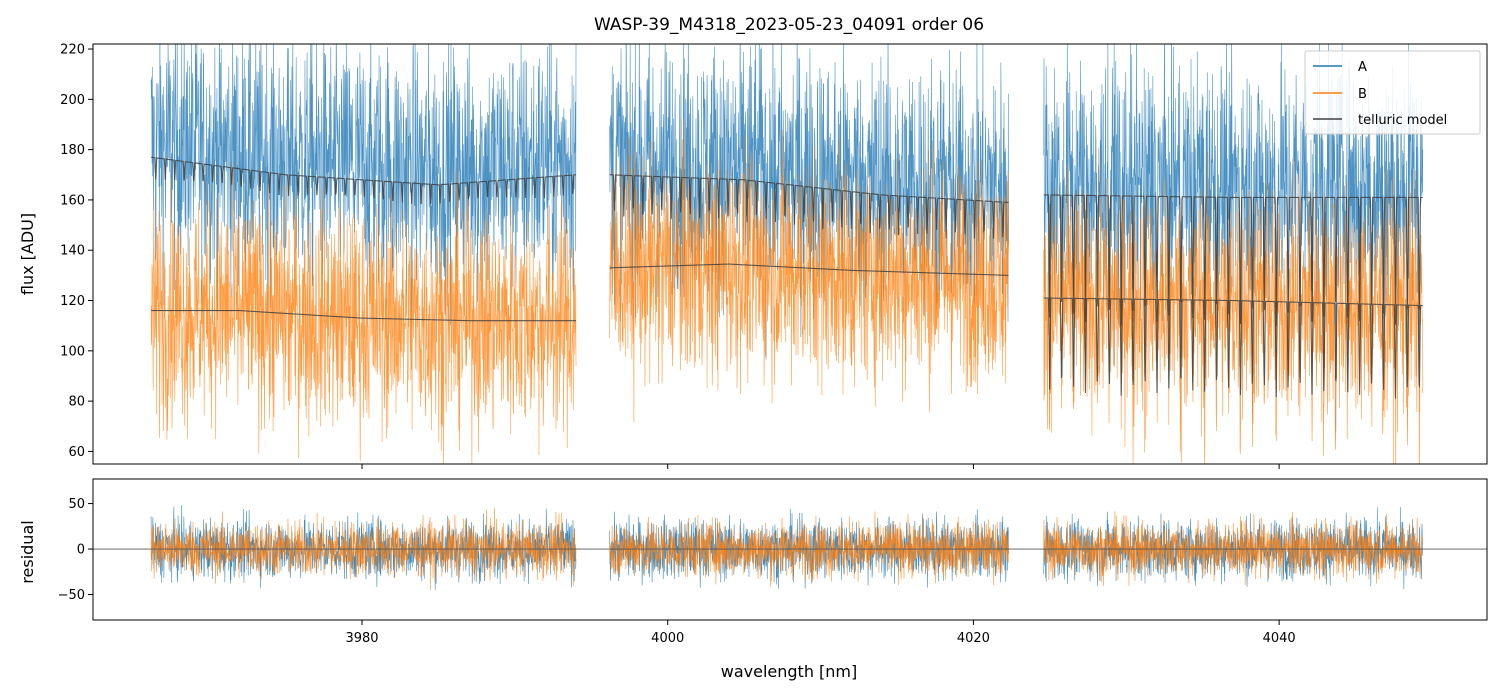 This screenshot has height=696, width=1502. Describe the element at coordinates (361, 638) in the screenshot. I see `x-tick-label: 3980` at that location.